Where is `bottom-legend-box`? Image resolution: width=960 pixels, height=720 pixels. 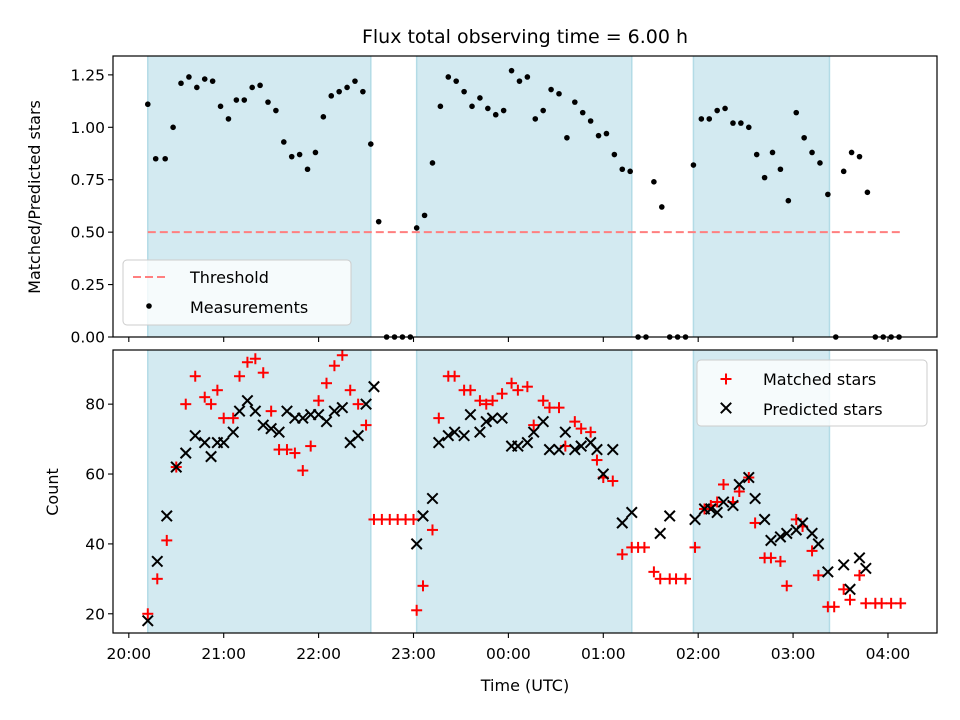
bottom-legend-box is located at coordinates (812, 393).